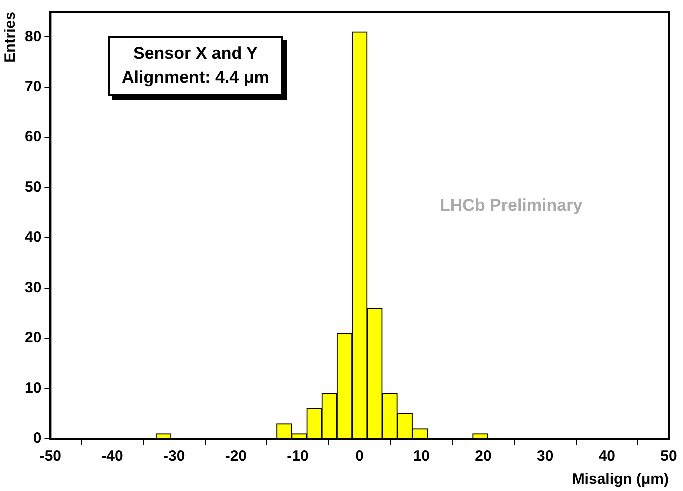 The image size is (683, 491). I want to click on x-tick-label: -50, so click(51, 457).